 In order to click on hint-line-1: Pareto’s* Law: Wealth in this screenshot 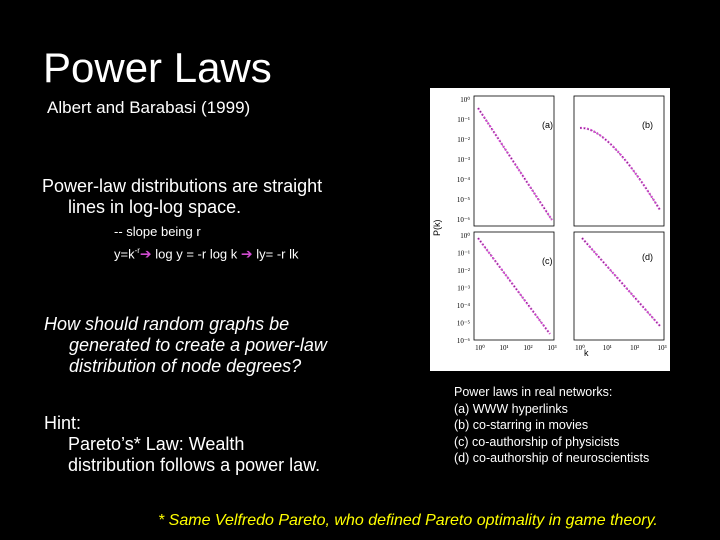, I will do `click(156, 444)`.